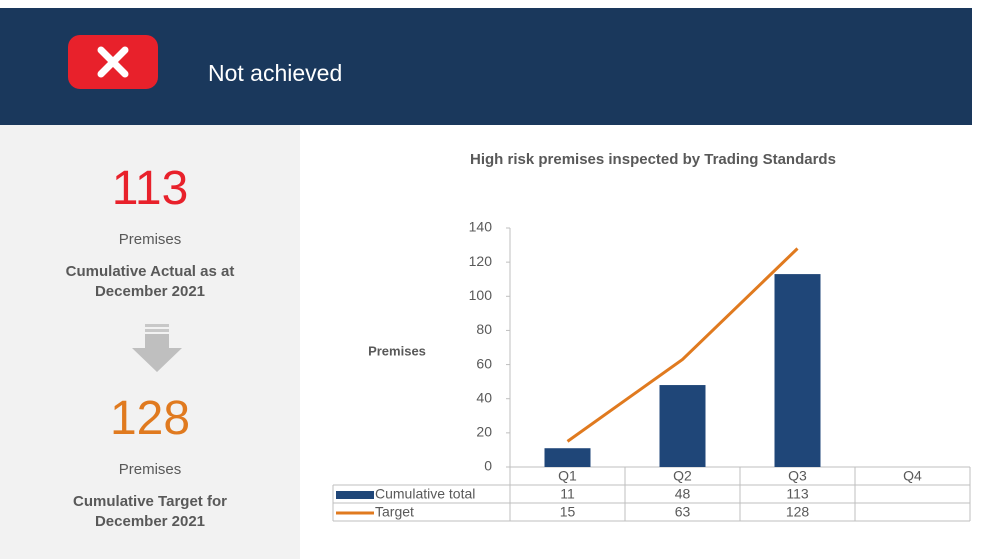 The width and height of the screenshot is (982, 559). I want to click on data-label: 63, so click(683, 512).